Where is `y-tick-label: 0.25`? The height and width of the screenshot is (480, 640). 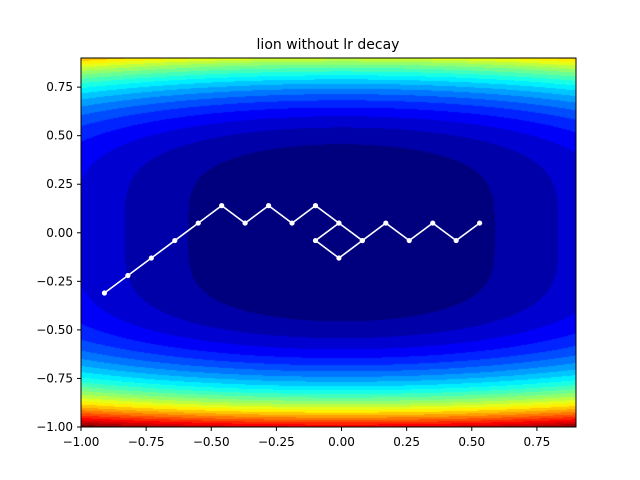 y-tick-label: 0.25 is located at coordinates (59, 184).